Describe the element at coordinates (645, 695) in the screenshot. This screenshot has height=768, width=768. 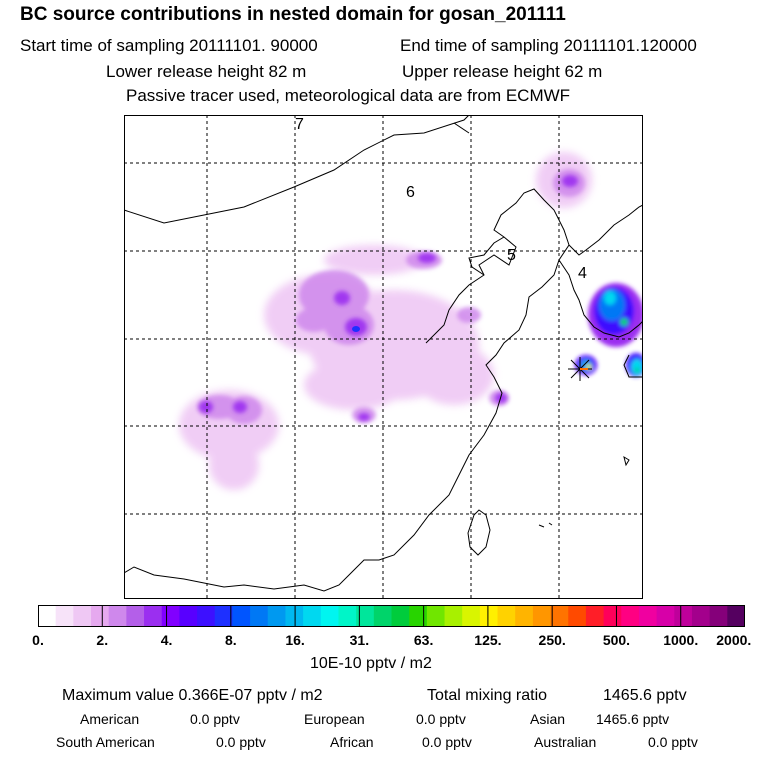
I see `total-mixing-value: 1465.6 pptv` at that location.